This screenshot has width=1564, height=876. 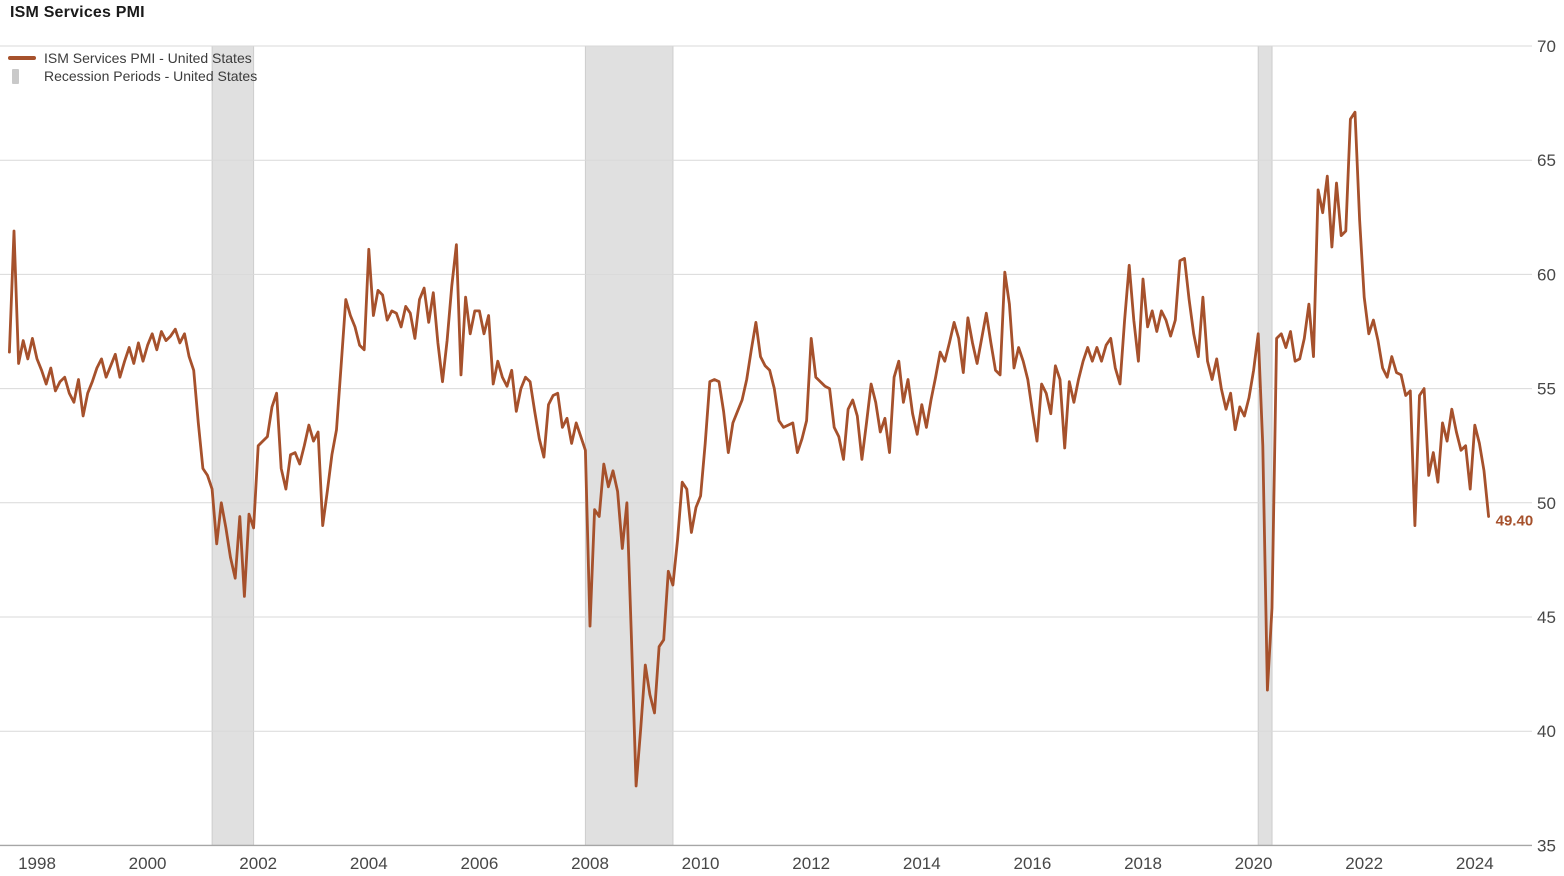 I want to click on recession-band-swatch-icon, so click(x=15, y=76).